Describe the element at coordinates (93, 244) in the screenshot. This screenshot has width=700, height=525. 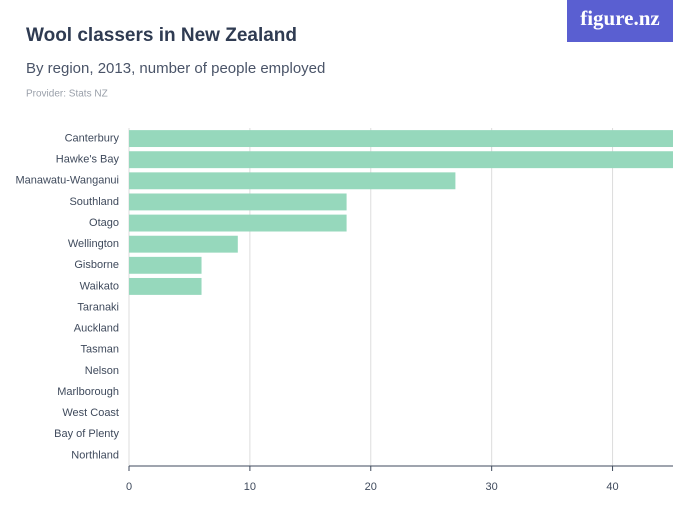
I see `y-tick-label: Wellington` at that location.